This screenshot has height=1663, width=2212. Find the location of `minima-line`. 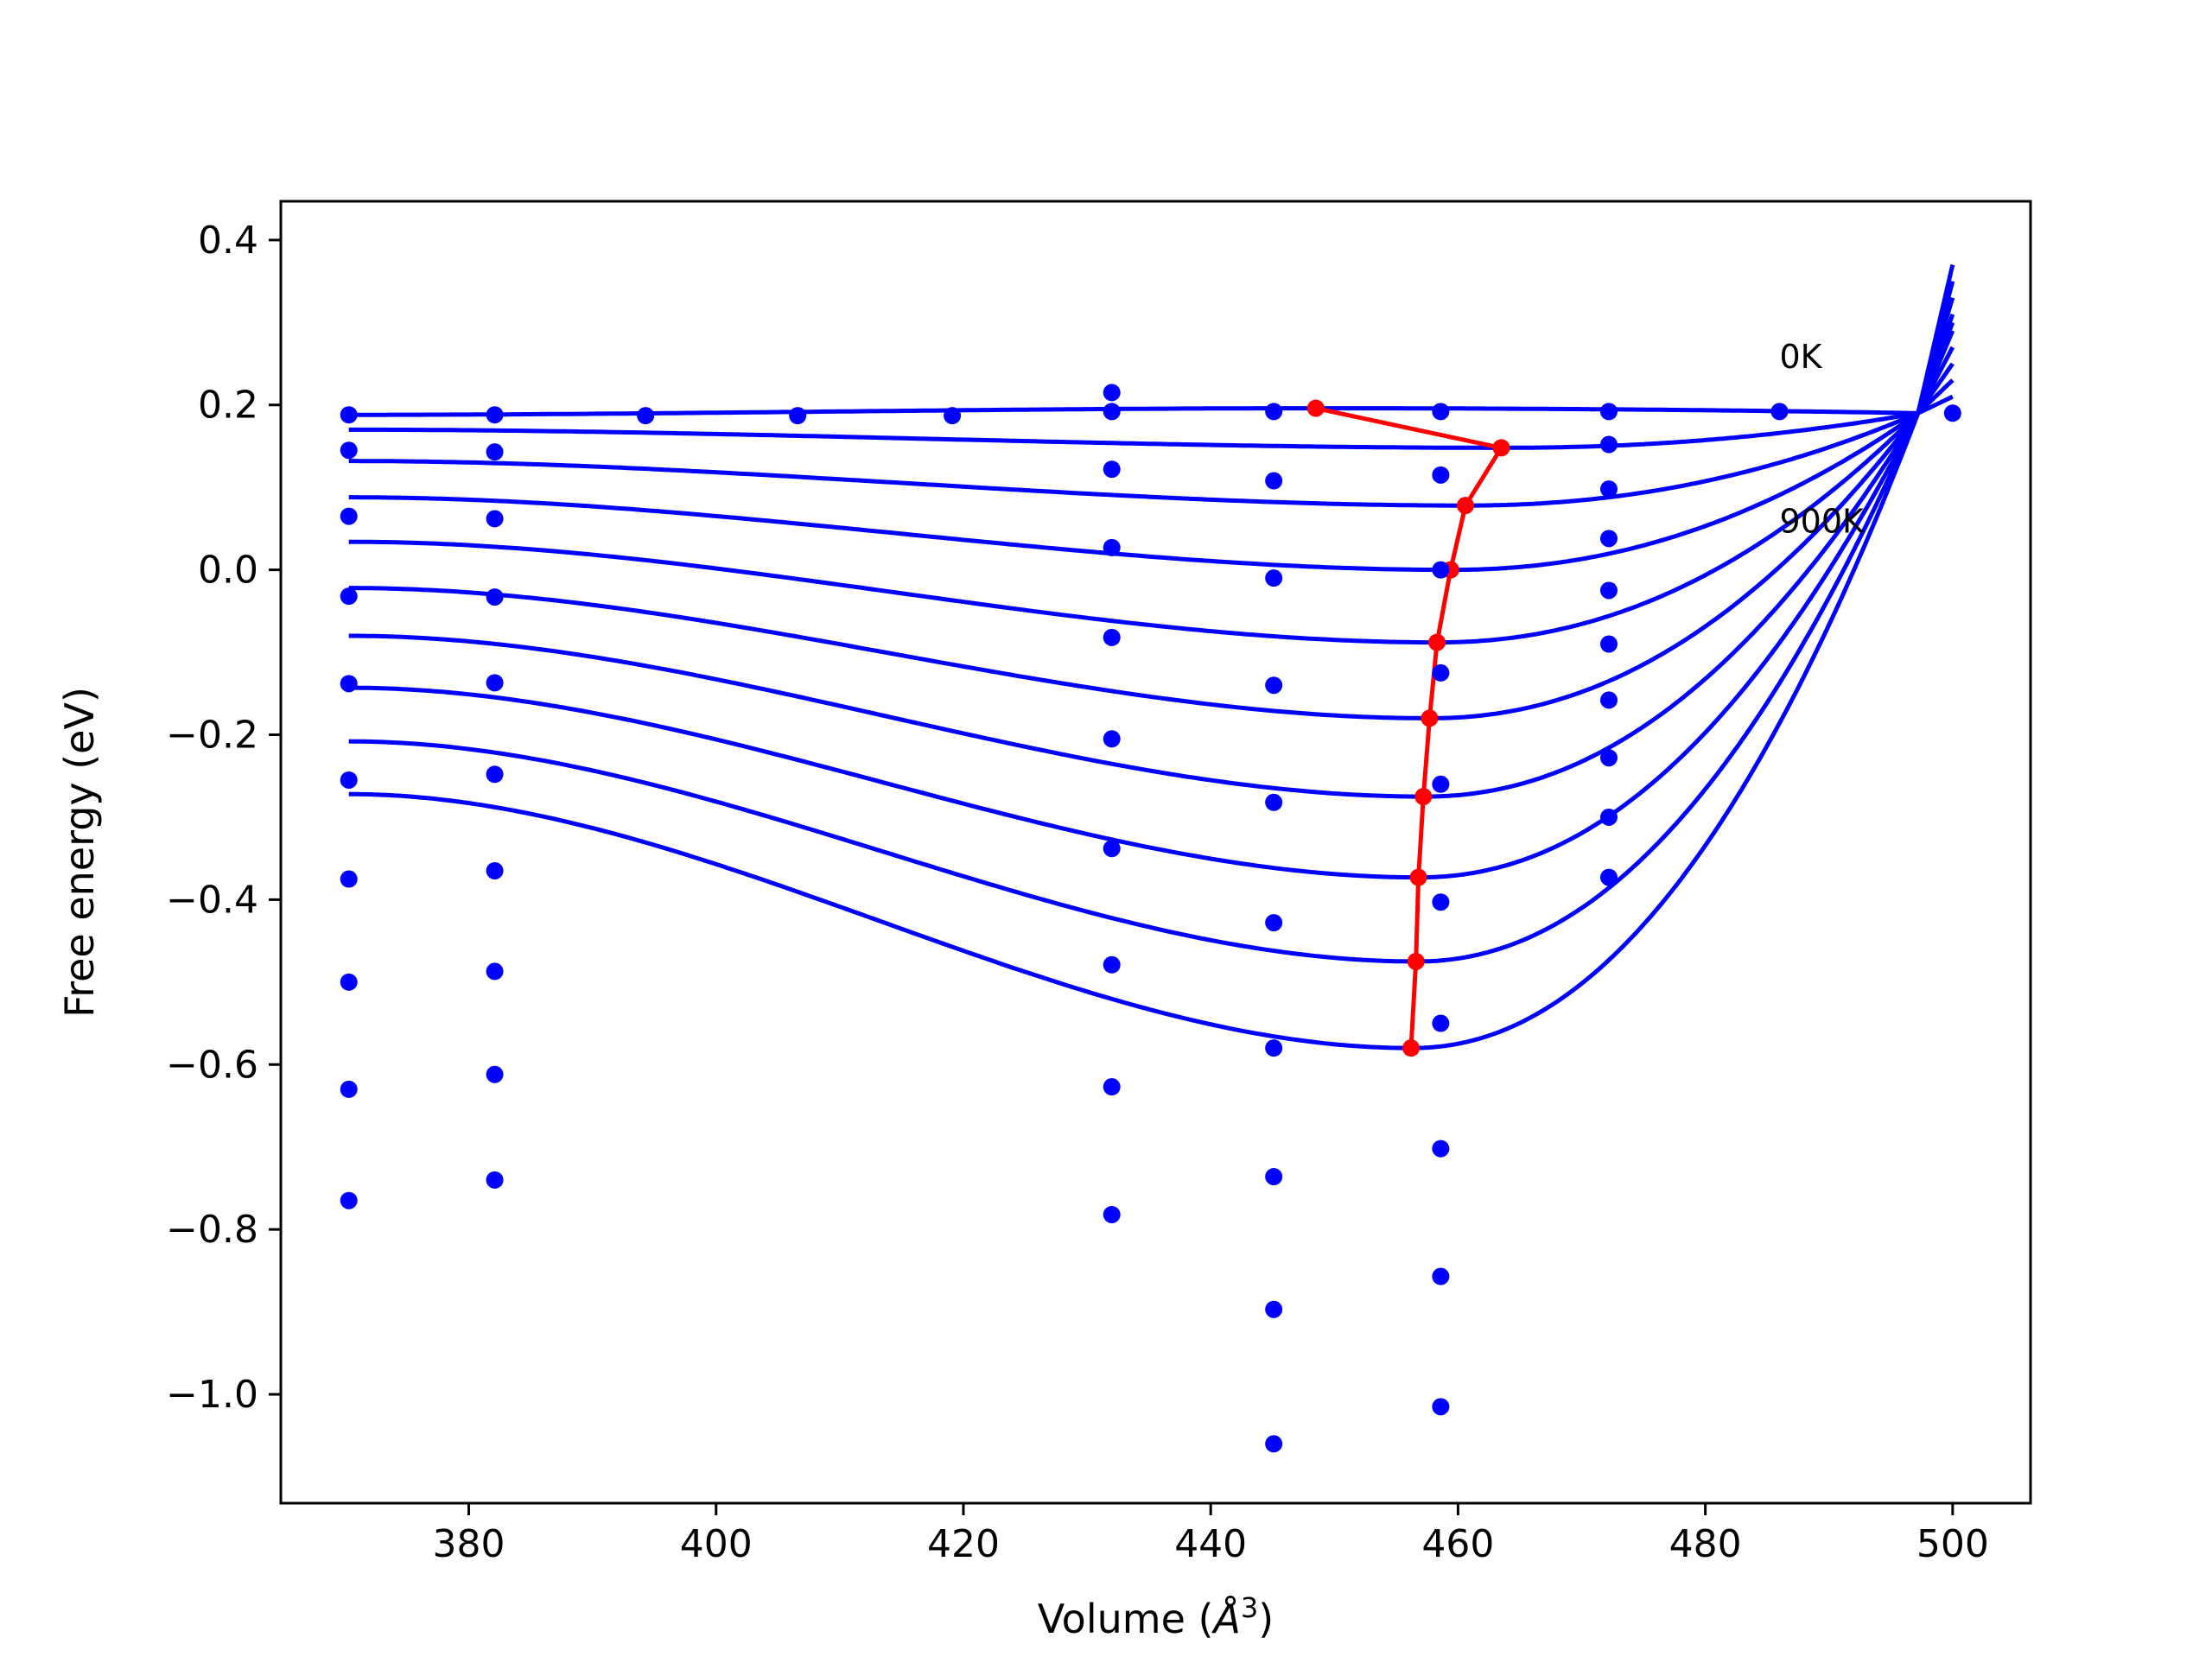

minima-line is located at coordinates (1408, 728).